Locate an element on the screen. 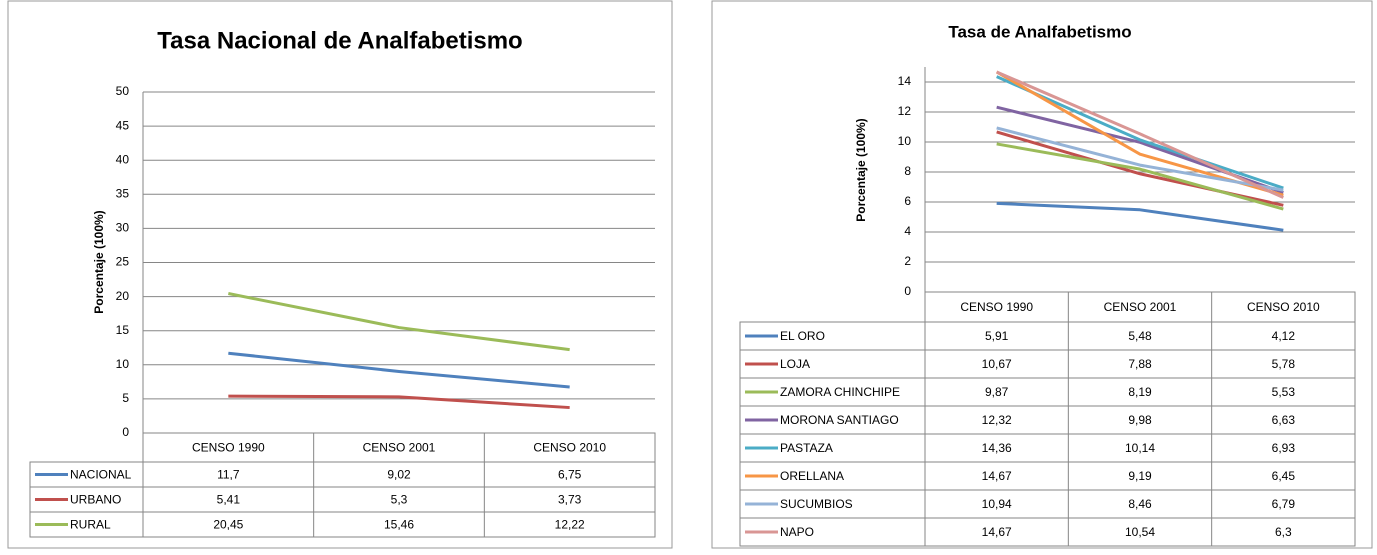 This screenshot has width=1377, height=555. value-label: 6,93 is located at coordinates (1284, 448).